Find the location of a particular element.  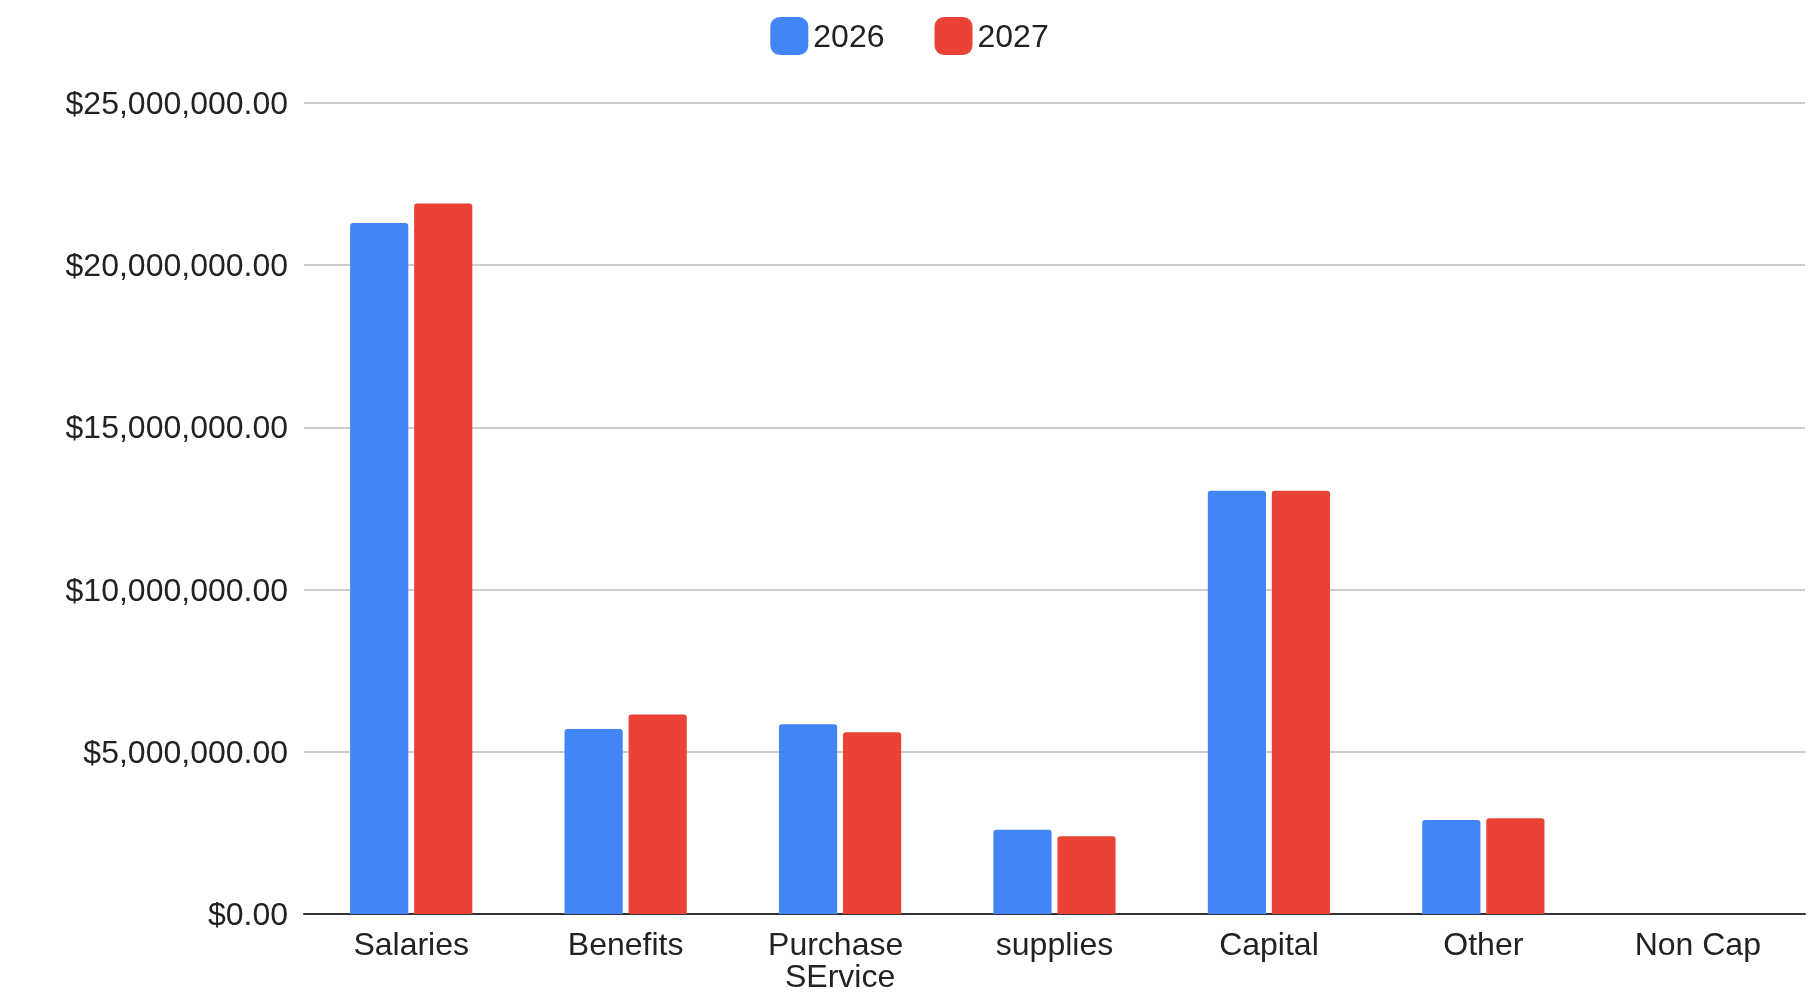

x-tick-label: Purchase SErvice is located at coordinates (840, 960).